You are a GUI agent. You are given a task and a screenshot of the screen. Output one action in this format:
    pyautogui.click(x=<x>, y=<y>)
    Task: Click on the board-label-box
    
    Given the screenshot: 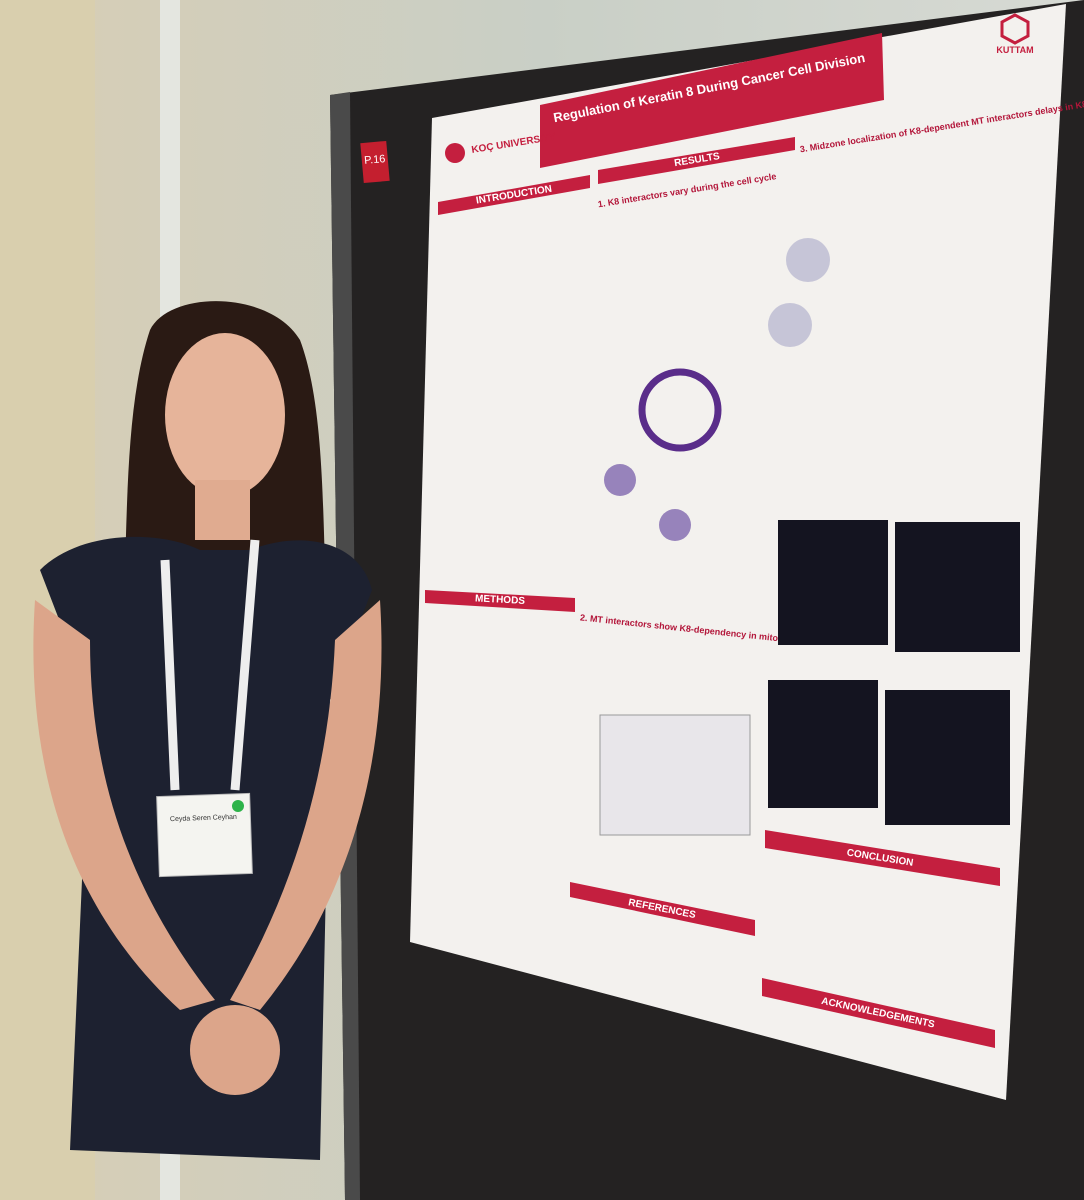 What is the action you would take?
    pyautogui.click(x=375, y=162)
    